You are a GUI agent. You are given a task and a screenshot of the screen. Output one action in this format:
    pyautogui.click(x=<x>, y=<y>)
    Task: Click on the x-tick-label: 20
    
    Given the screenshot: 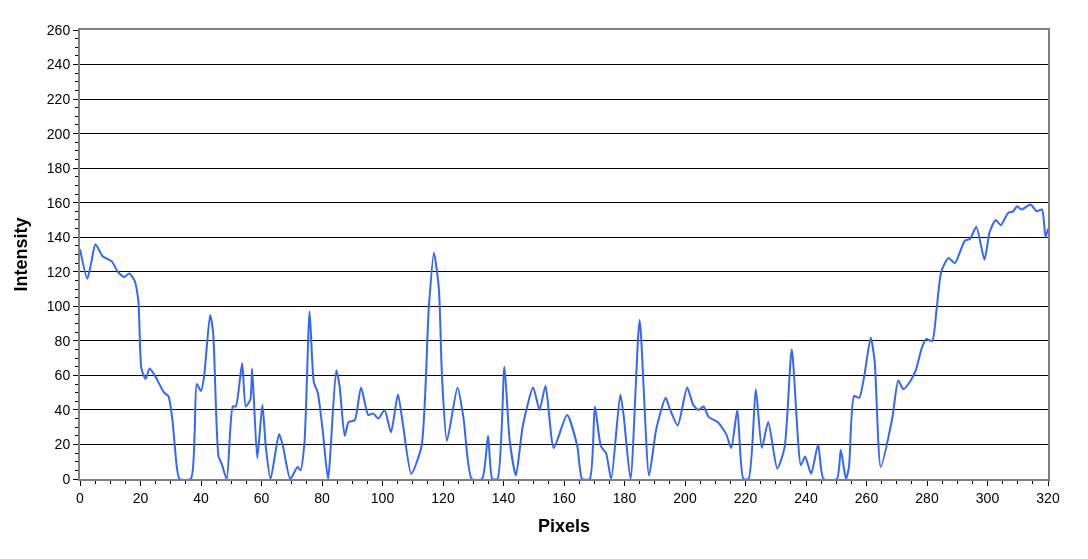 What is the action you would take?
    pyautogui.click(x=140, y=497)
    